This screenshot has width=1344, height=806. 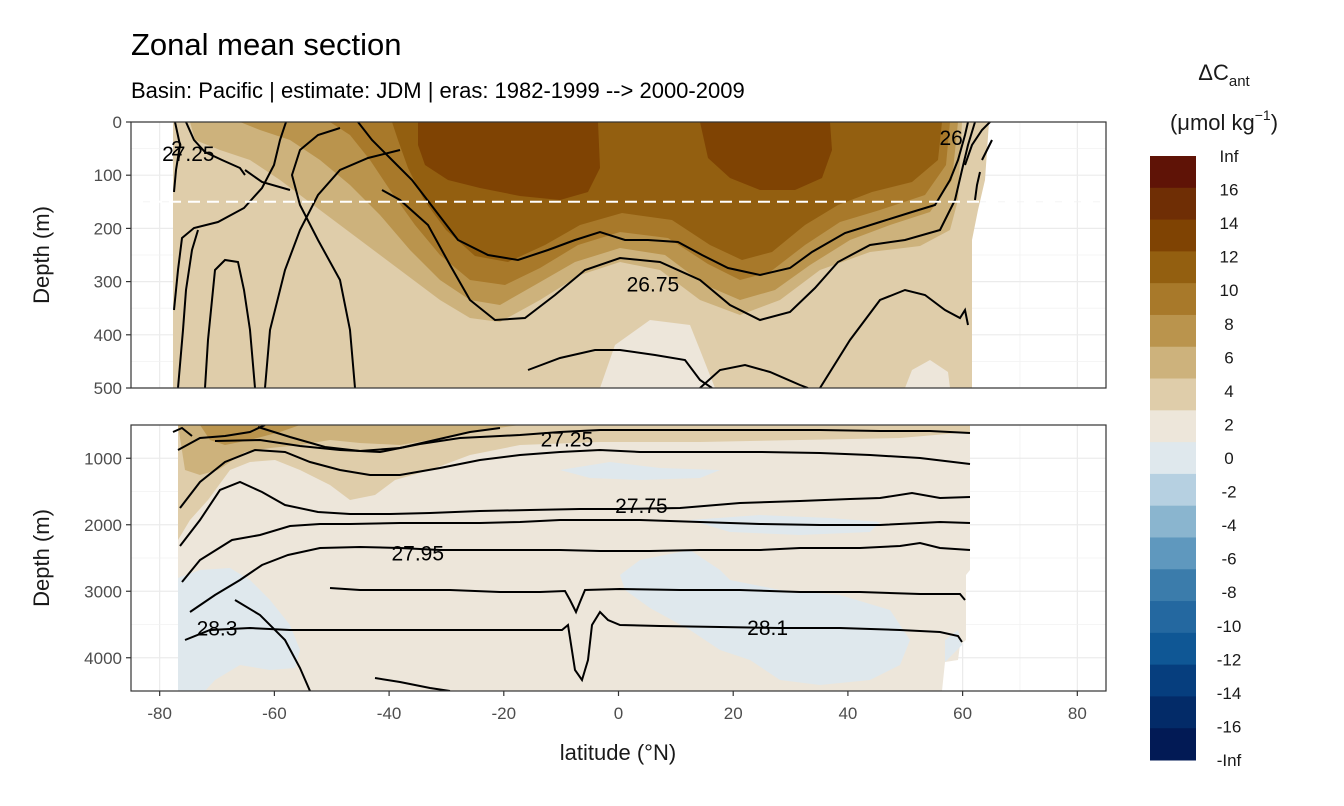 What do you see at coordinates (766, 156) in the screenshot?
I see `upper-band-12-14-east` at bounding box center [766, 156].